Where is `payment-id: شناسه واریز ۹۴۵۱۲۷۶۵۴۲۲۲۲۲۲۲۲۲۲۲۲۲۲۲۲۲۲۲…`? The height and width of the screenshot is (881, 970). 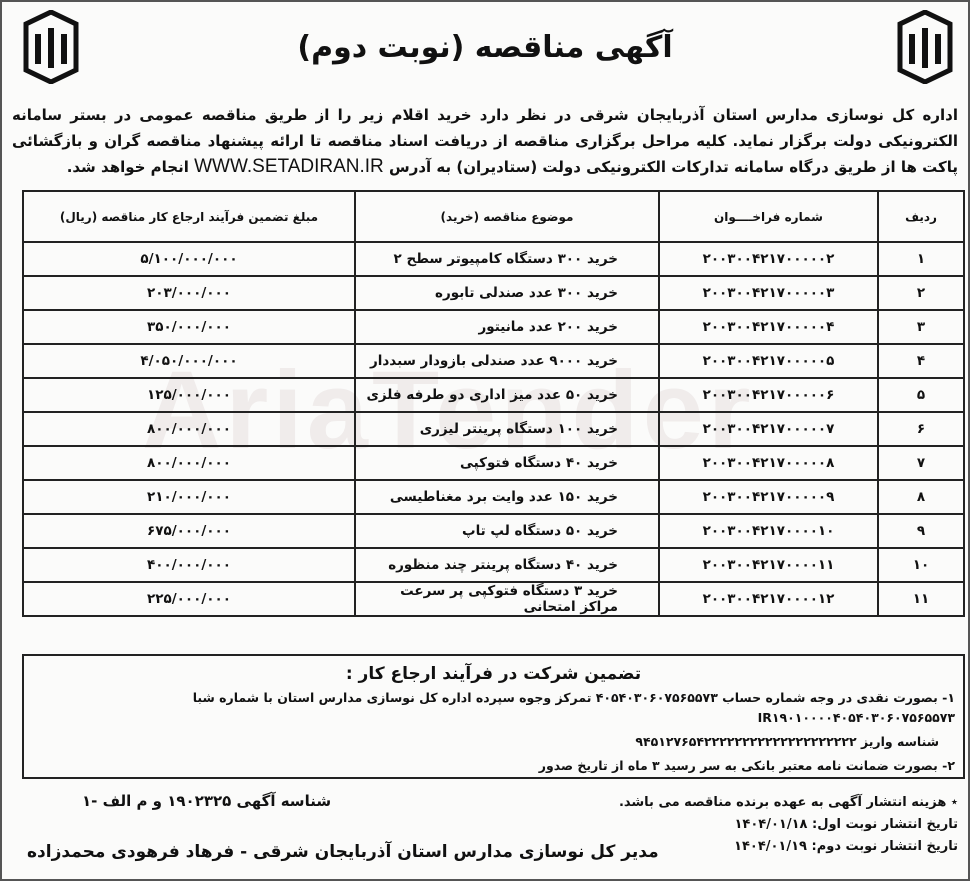 payment-id: شناسه واریز ۹۴۵۱۲۷۶۵۴۲۲۲۲۲۲۲۲۲۲۲۲۲۲۲۲۲۲۲… is located at coordinates (787, 741).